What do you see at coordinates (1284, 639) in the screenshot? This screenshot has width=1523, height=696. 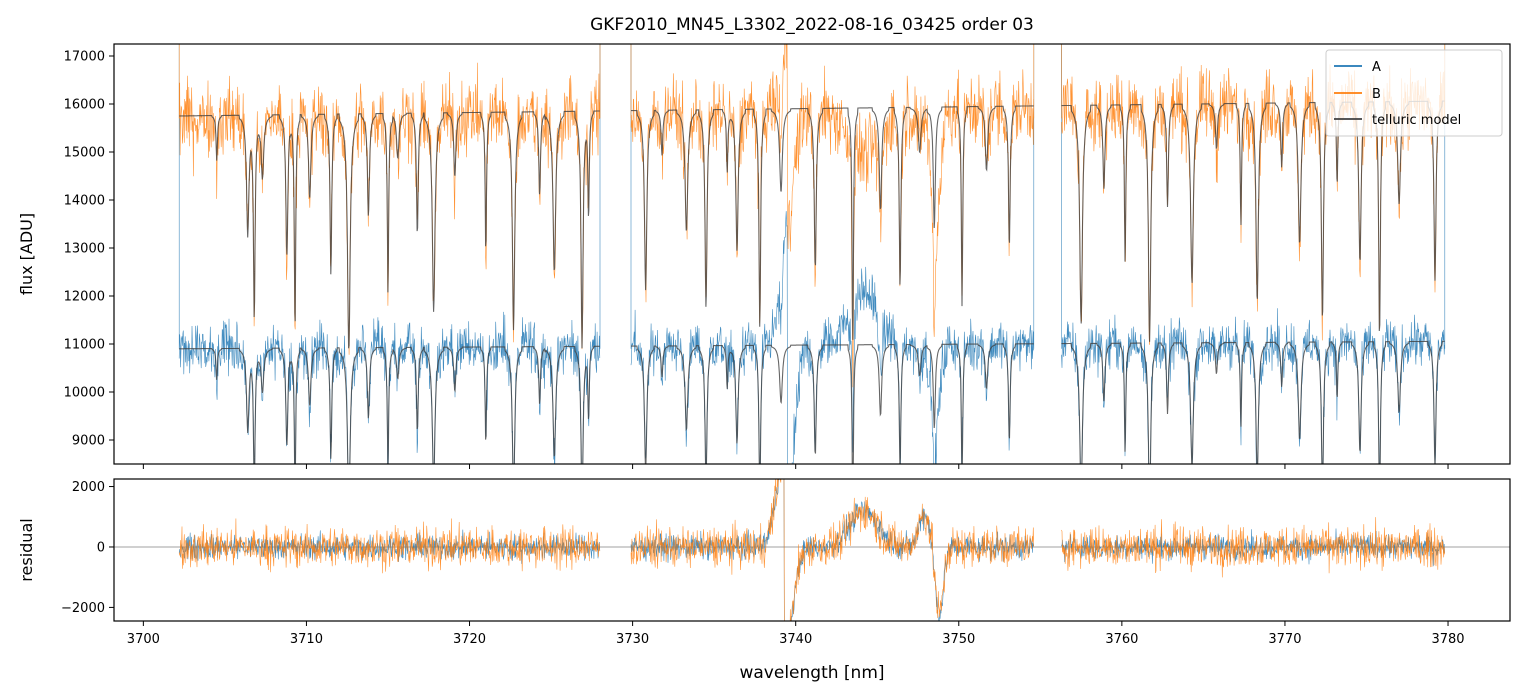 I see `x-tick-label: 3770` at bounding box center [1284, 639].